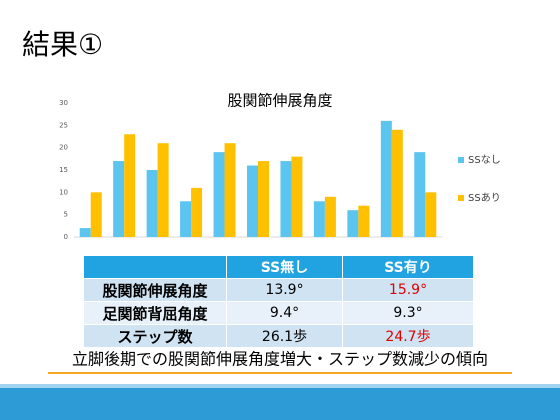  I want to click on cell: 13.9°, so click(284, 290).